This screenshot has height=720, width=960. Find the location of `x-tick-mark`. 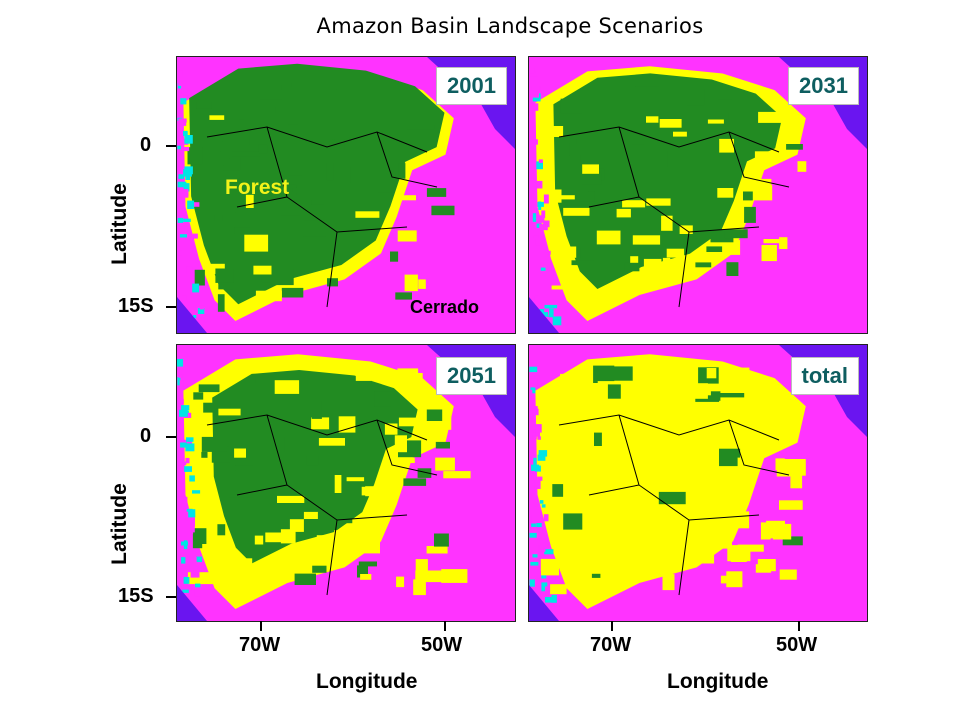

x-tick-mark is located at coordinates (261, 626).